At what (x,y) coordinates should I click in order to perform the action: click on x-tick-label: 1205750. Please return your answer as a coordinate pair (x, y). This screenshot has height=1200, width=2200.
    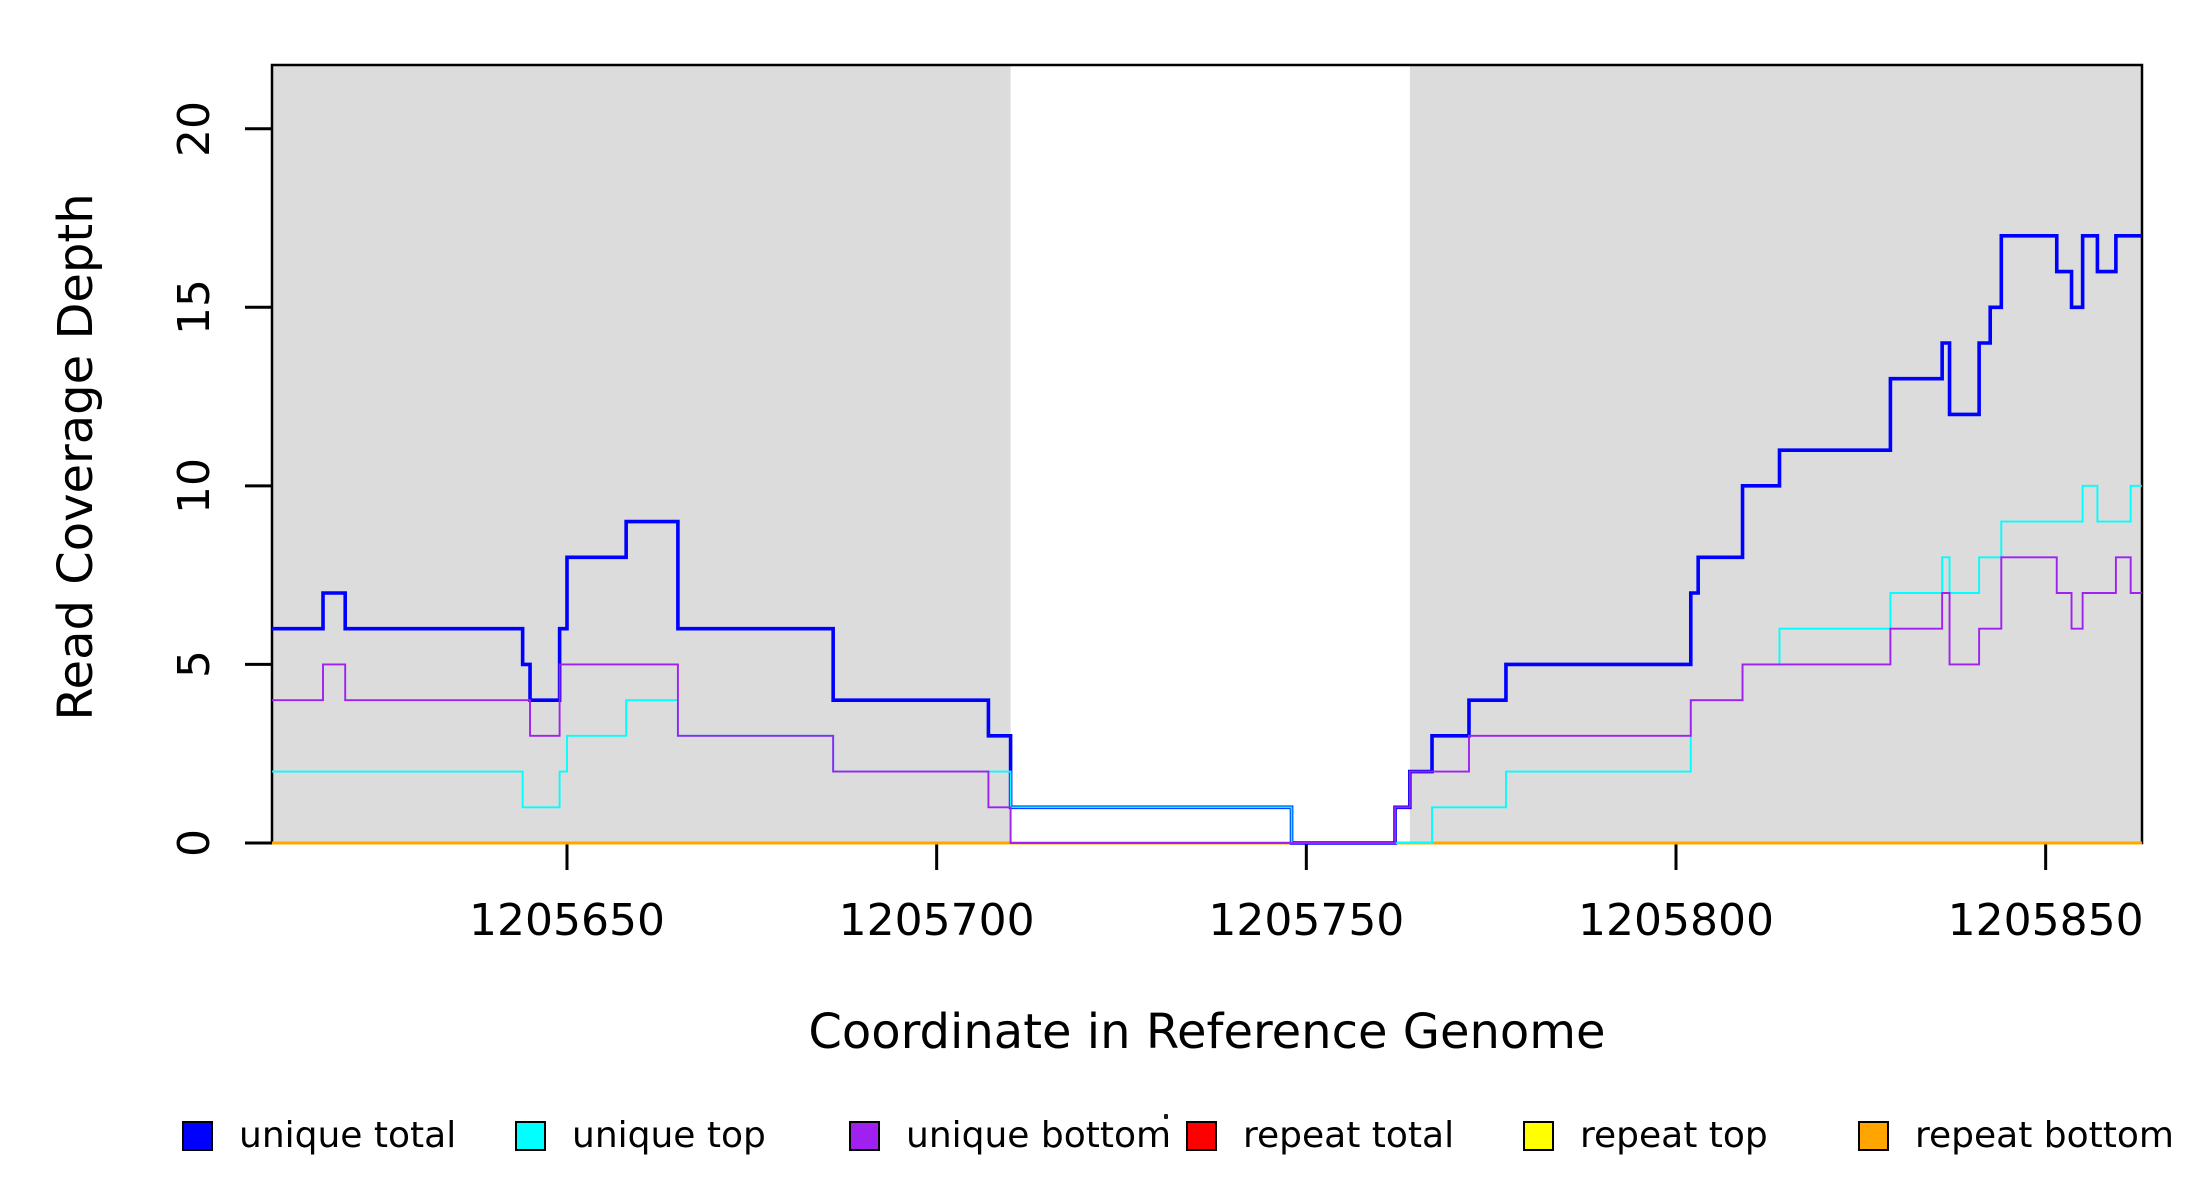
    Looking at the image, I should click on (1306, 920).